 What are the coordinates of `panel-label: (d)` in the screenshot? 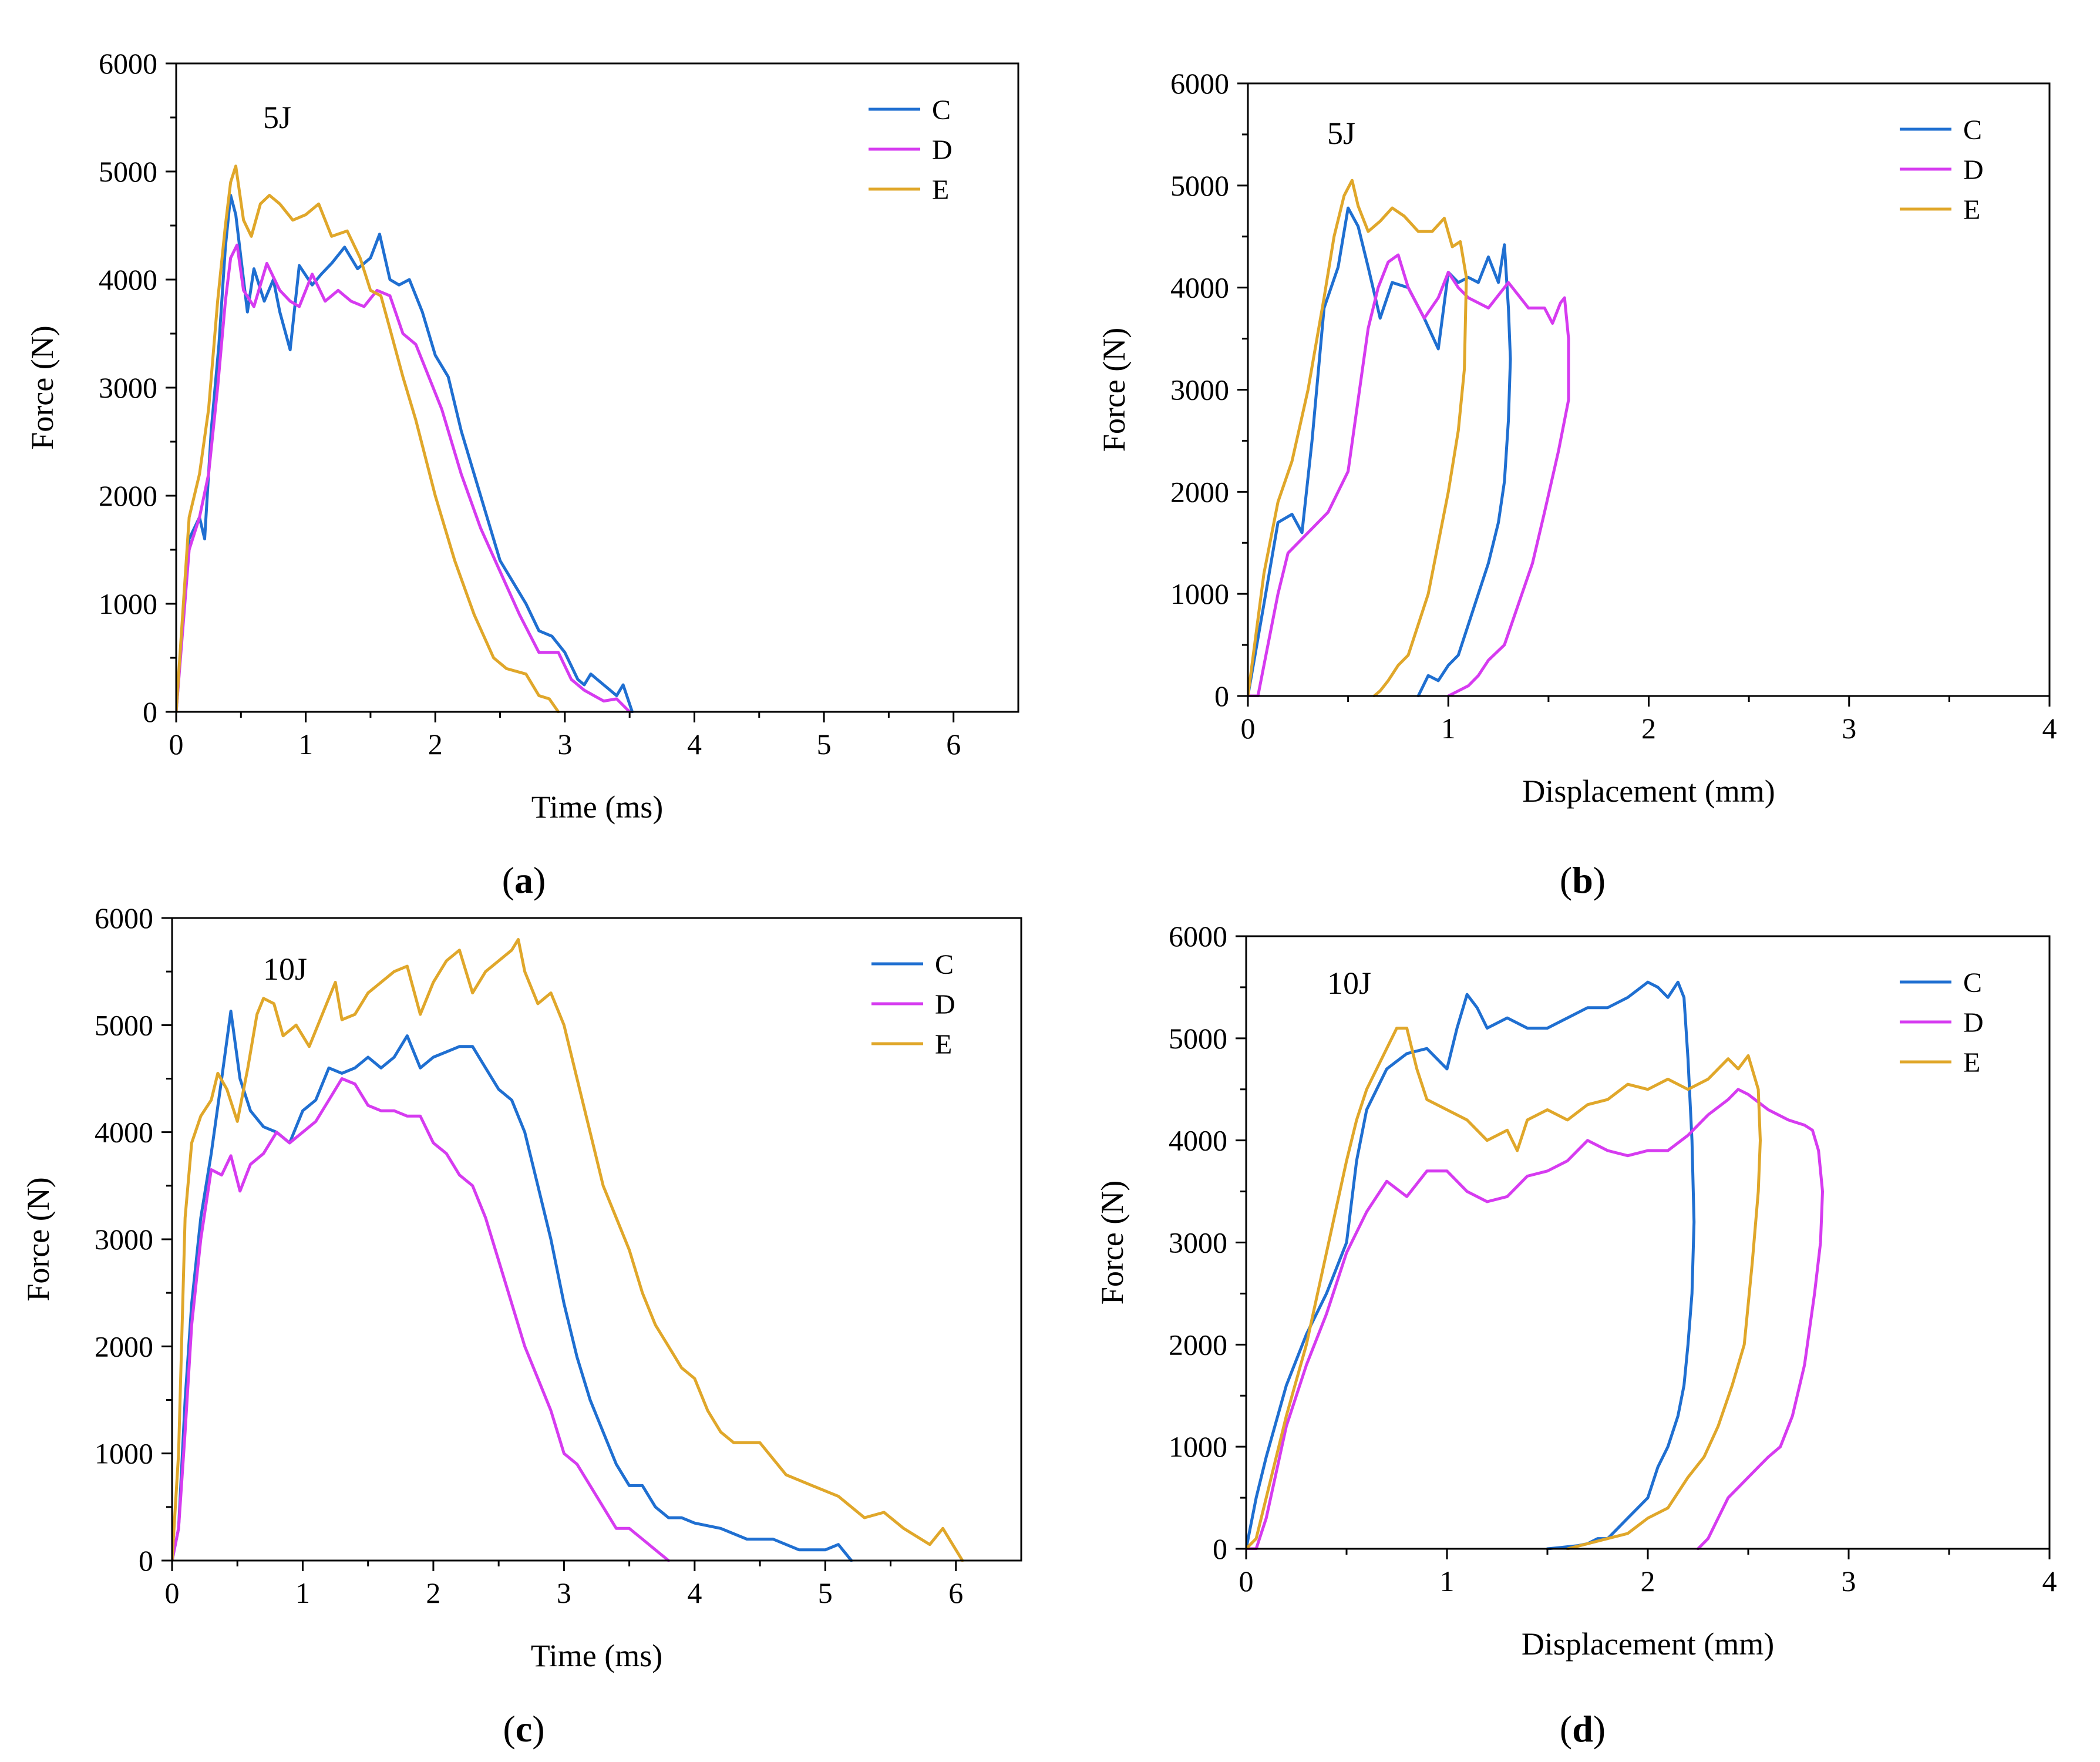 It's located at (1583, 1729).